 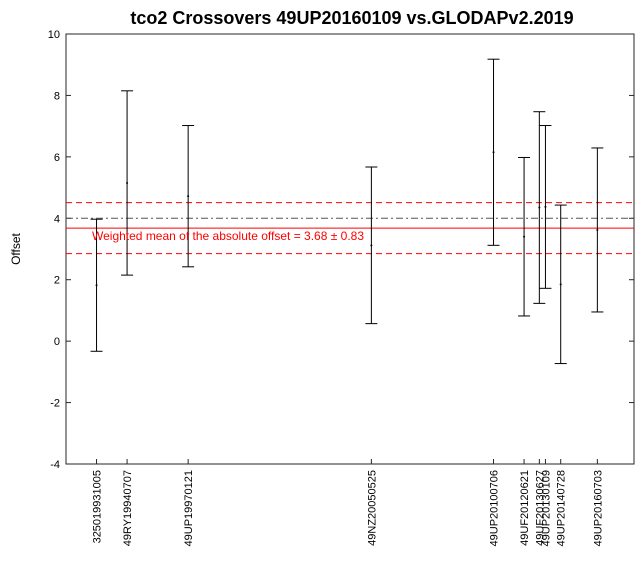 I want to click on y-tick-label: 2, so click(x=57, y=281).